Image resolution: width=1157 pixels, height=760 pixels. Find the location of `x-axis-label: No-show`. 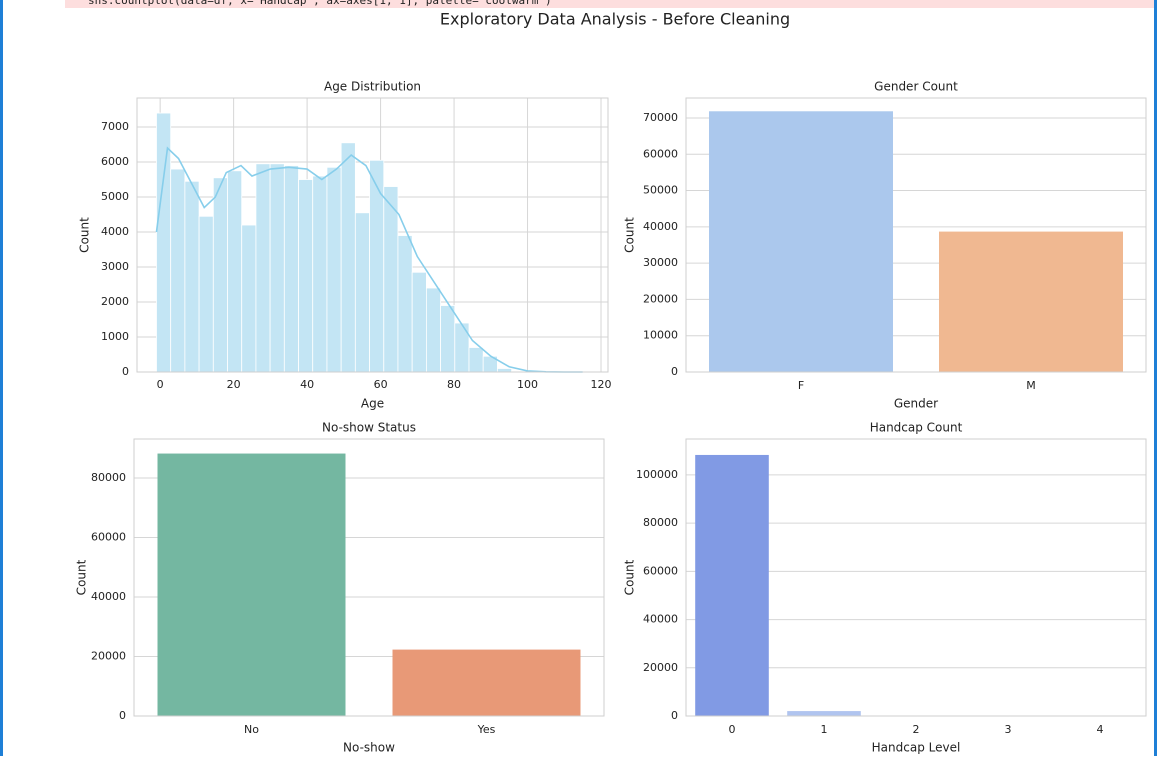

x-axis-label: No-show is located at coordinates (369, 748).